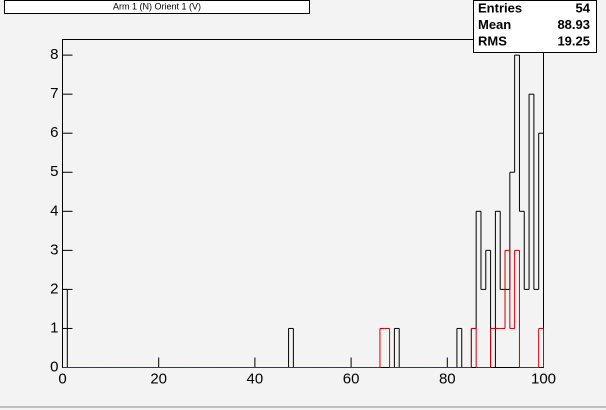 Image resolution: width=606 pixels, height=410 pixels. Describe the element at coordinates (535, 26) in the screenshot. I see `stats-box` at that location.